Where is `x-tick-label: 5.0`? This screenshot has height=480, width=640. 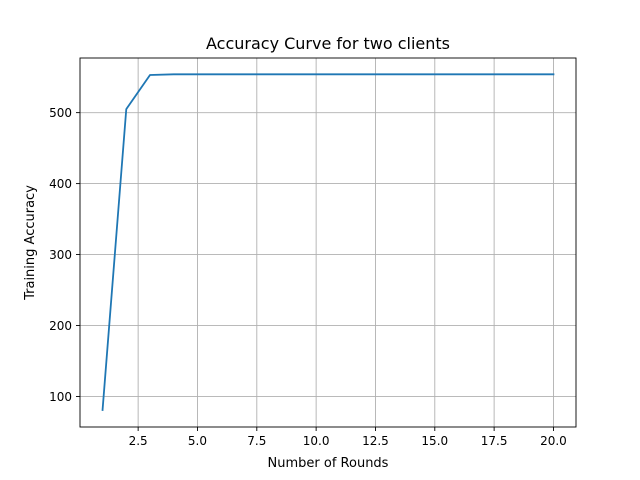 x-tick-label: 5.0 is located at coordinates (197, 441).